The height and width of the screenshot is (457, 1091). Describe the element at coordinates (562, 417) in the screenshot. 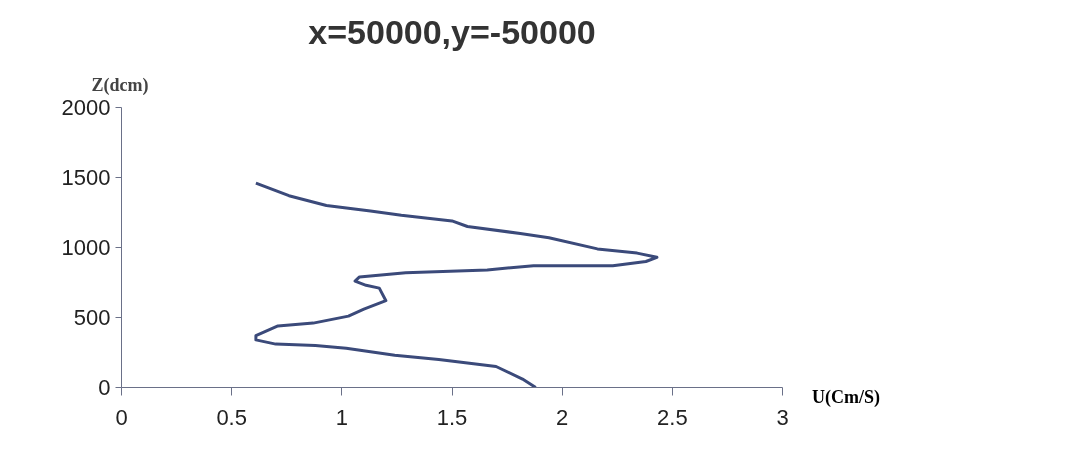

I see `x-tick-label: 2` at that location.